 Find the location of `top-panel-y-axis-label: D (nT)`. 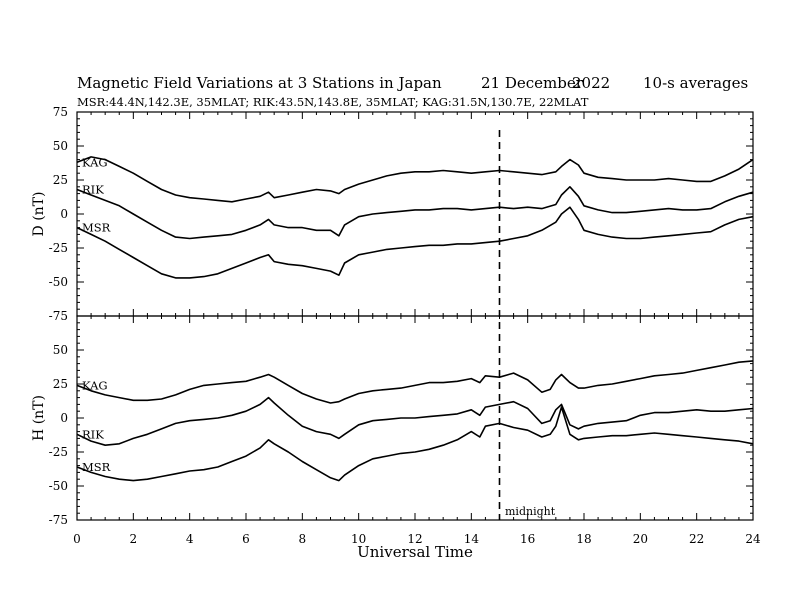

top-panel-y-axis-label: D (nT) is located at coordinates (39, 214).